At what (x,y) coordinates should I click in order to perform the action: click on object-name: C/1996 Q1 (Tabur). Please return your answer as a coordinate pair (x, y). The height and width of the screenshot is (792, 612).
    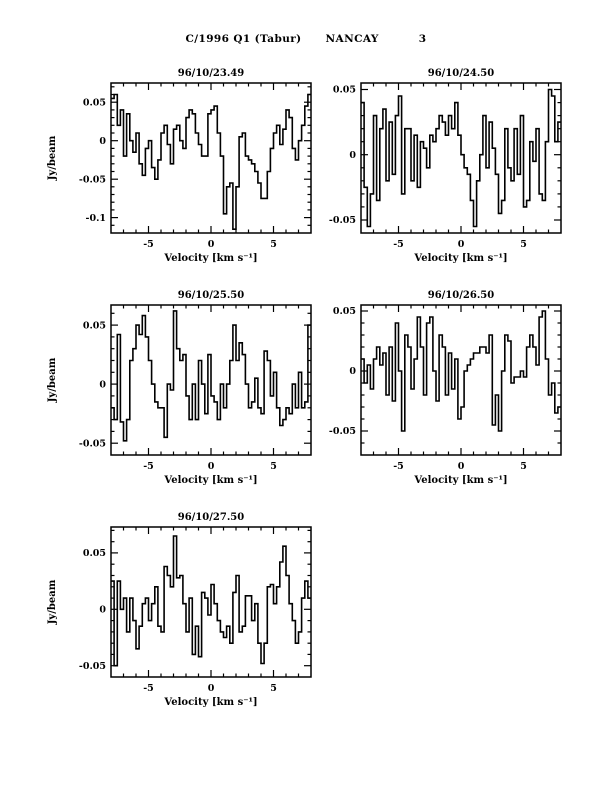
    Looking at the image, I should click on (243, 39).